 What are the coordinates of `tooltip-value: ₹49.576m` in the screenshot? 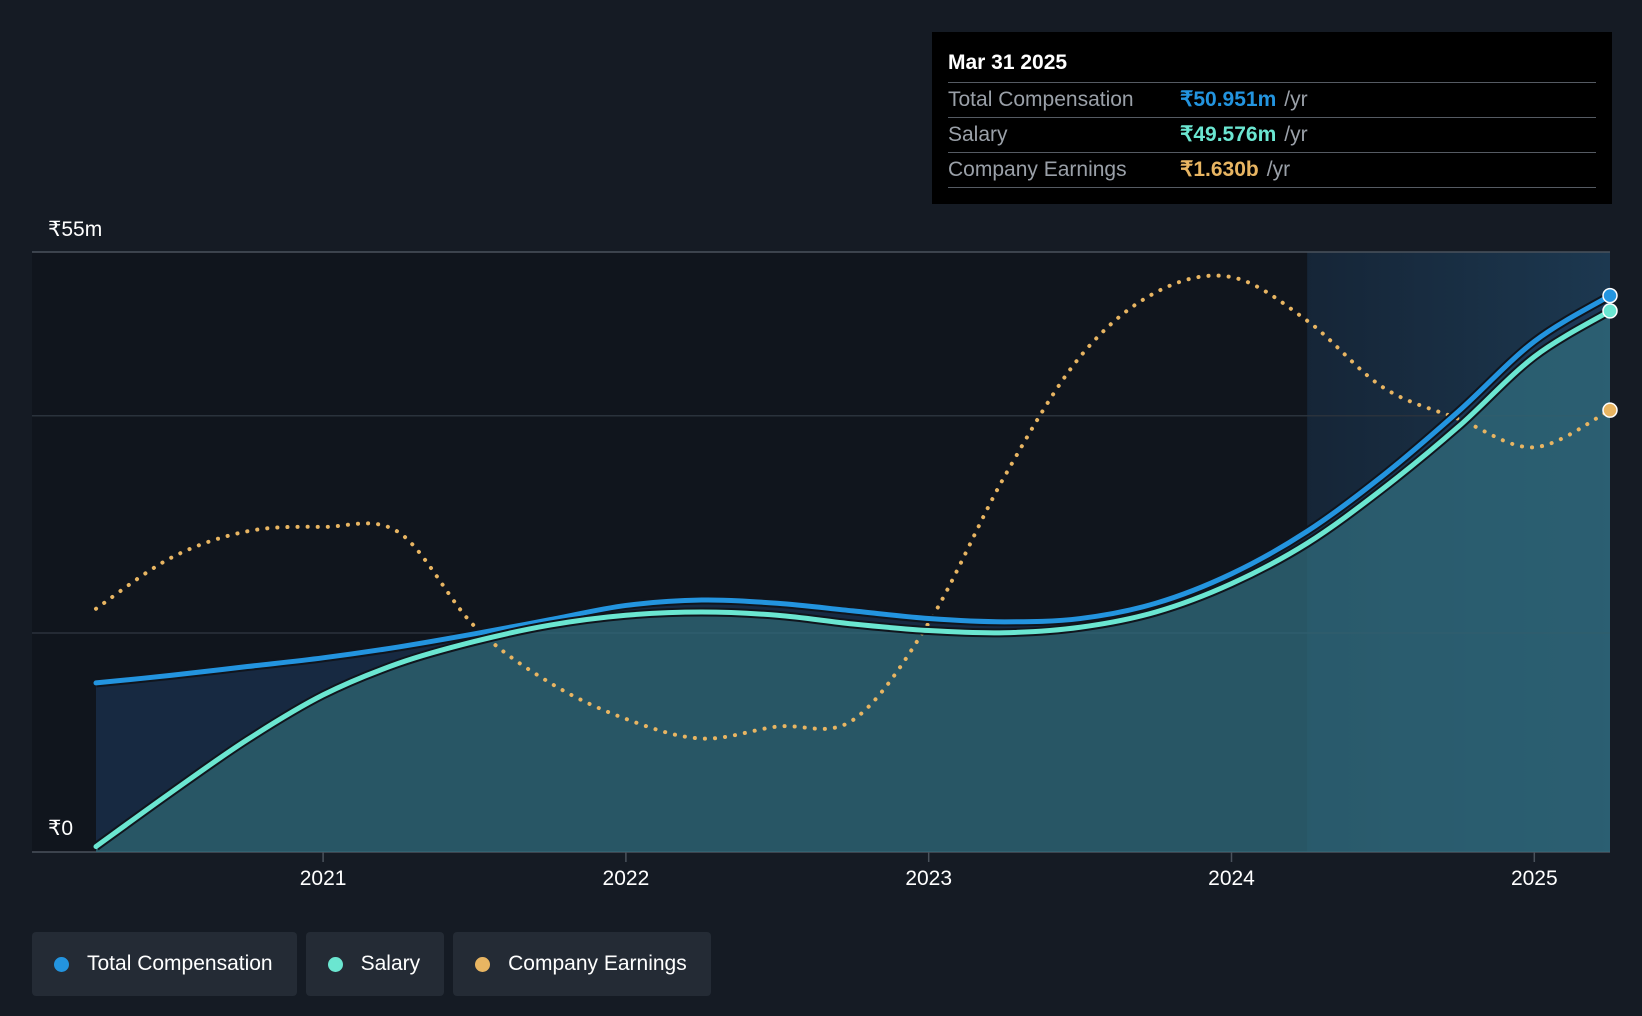 It's located at (1228, 134).